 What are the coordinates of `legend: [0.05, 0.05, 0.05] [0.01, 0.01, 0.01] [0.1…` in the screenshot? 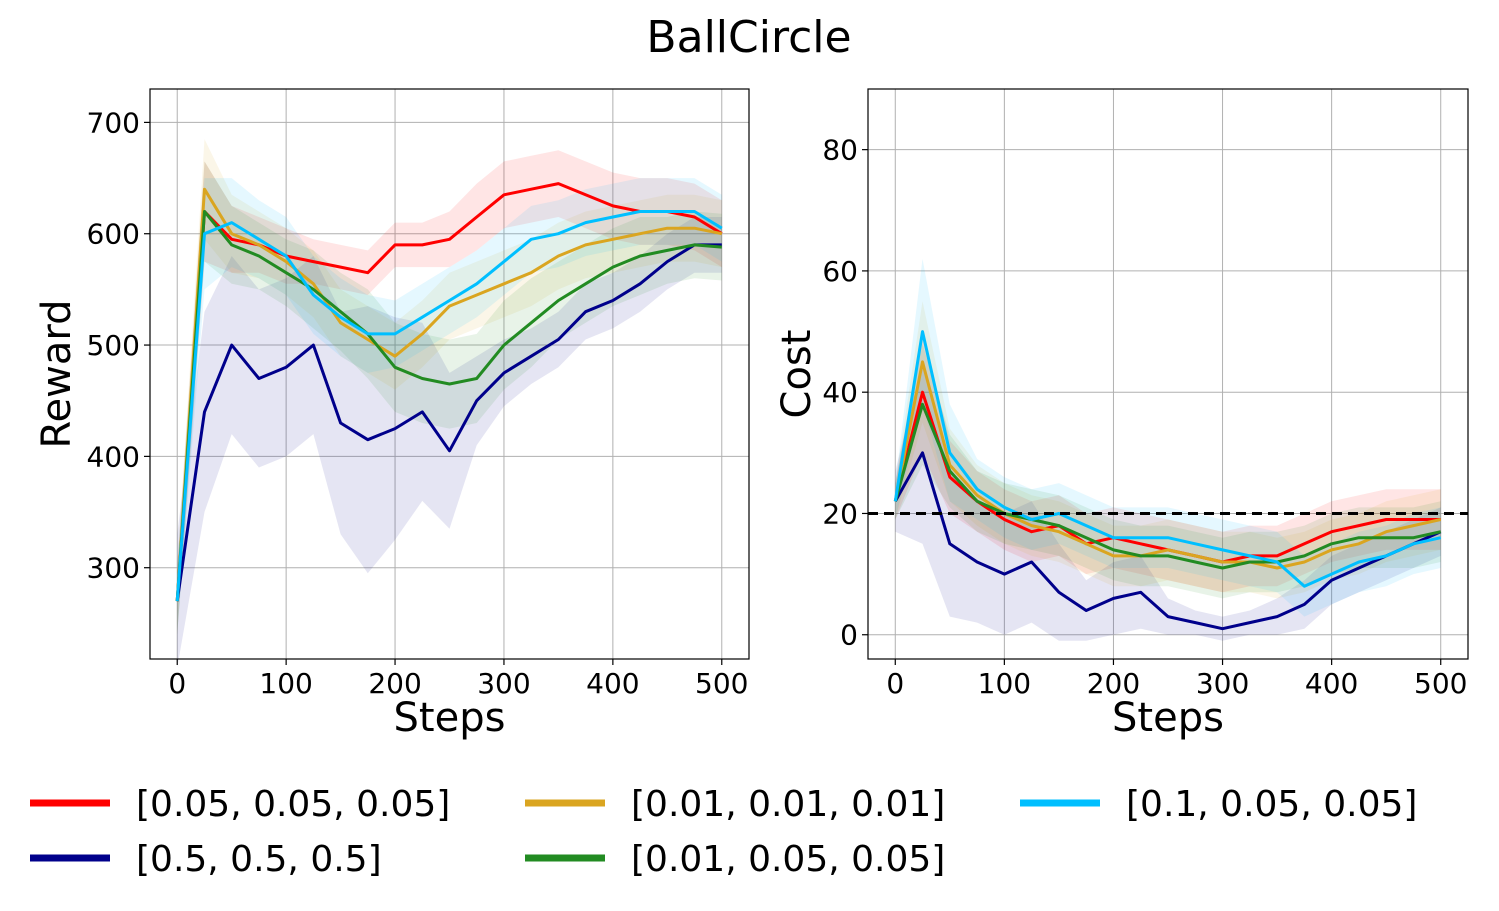 It's located at (723, 832).